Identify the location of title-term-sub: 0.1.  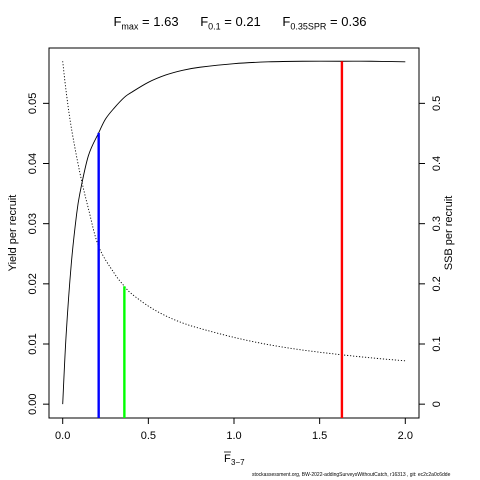
(214, 26).